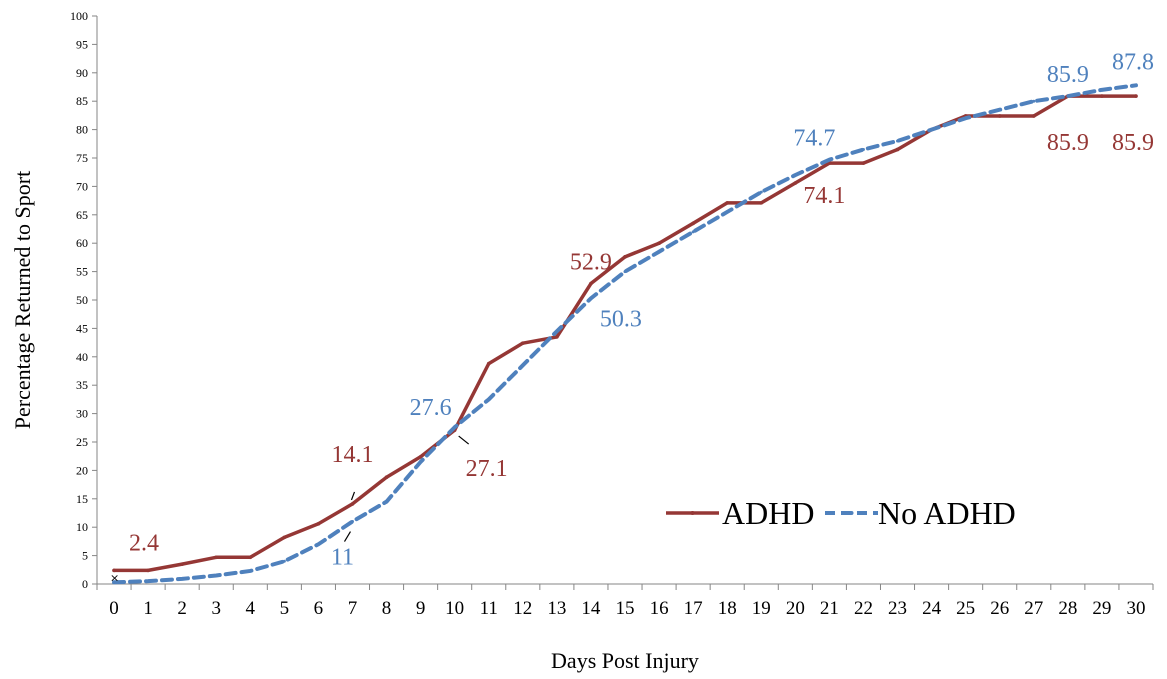 Image resolution: width=1167 pixels, height=679 pixels. Describe the element at coordinates (85, 584) in the screenshot. I see `y-tick-label: 0` at that location.